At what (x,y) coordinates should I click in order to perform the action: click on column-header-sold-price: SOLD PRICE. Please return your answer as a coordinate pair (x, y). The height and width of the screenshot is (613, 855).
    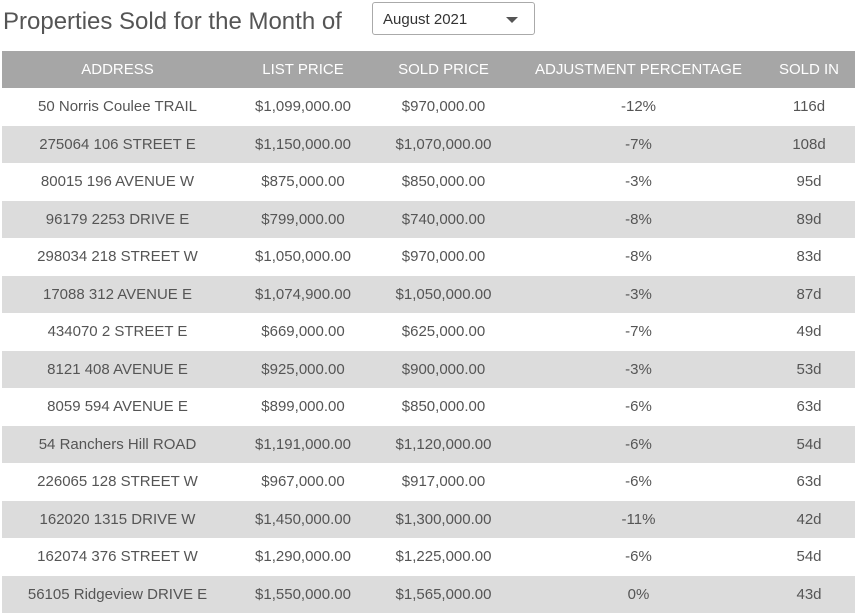
    Looking at the image, I should click on (443, 69).